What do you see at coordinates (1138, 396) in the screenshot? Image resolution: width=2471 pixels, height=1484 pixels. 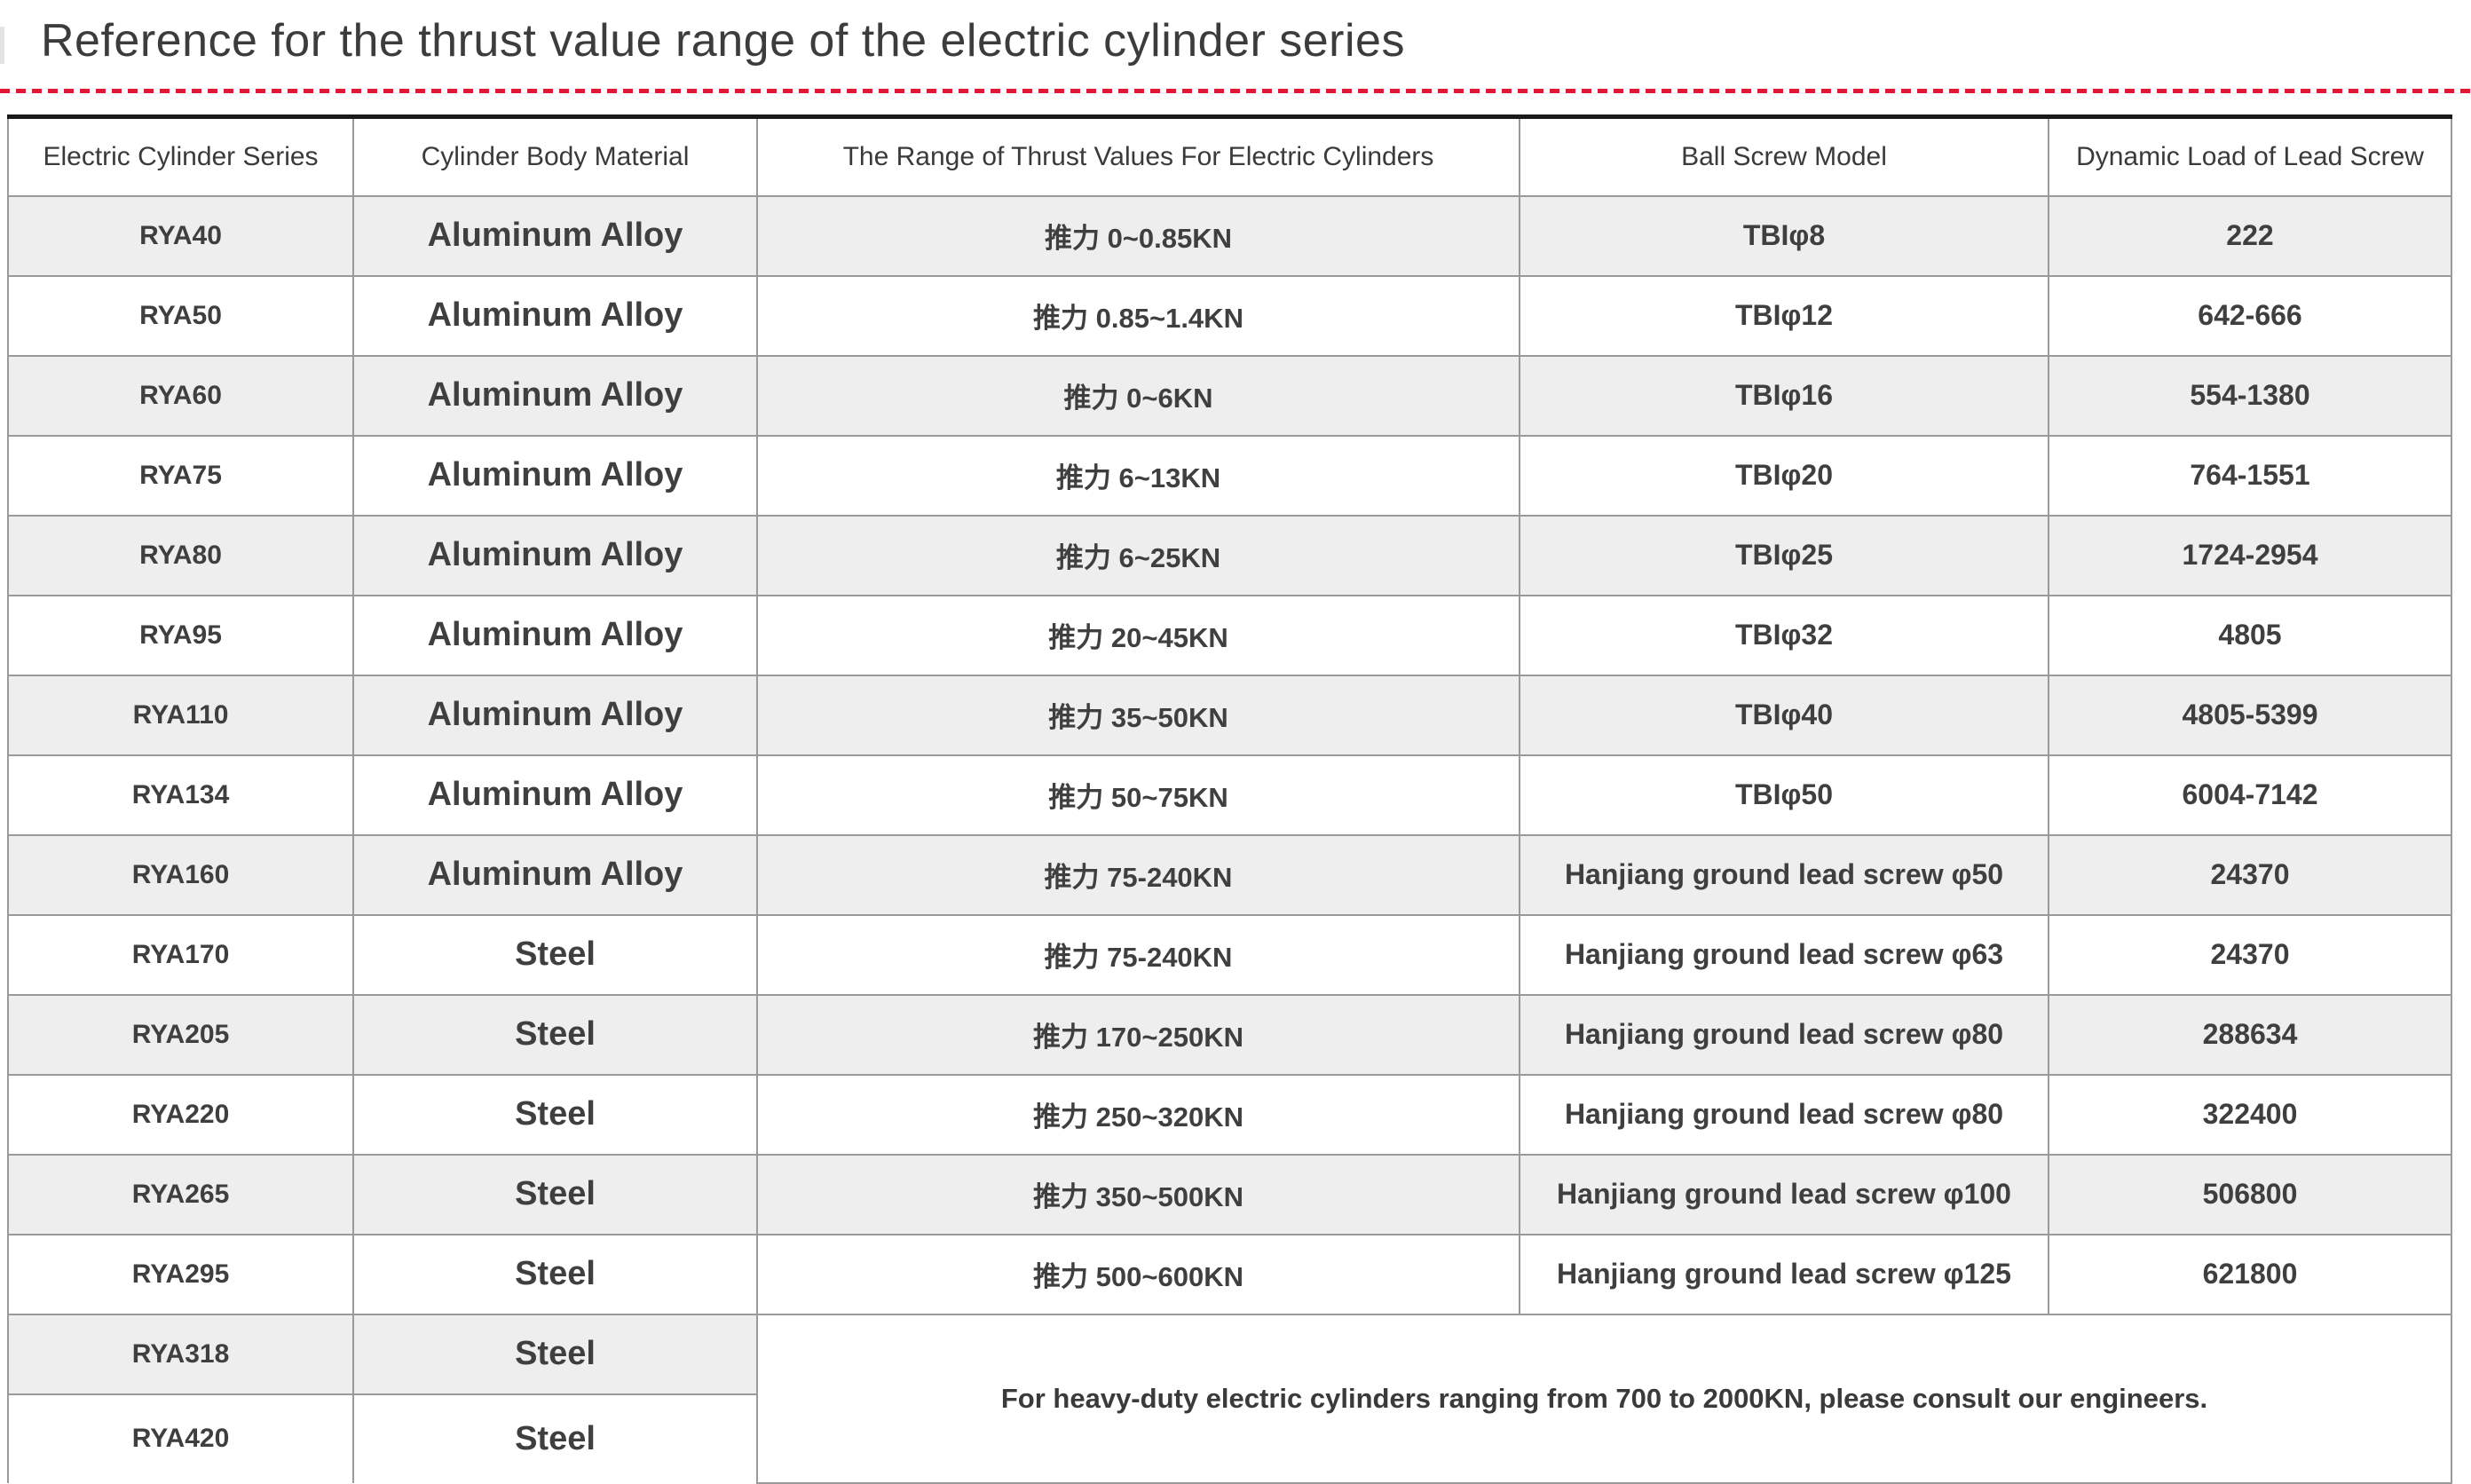 I see `cell-thrust: 推力 0~6KN` at bounding box center [1138, 396].